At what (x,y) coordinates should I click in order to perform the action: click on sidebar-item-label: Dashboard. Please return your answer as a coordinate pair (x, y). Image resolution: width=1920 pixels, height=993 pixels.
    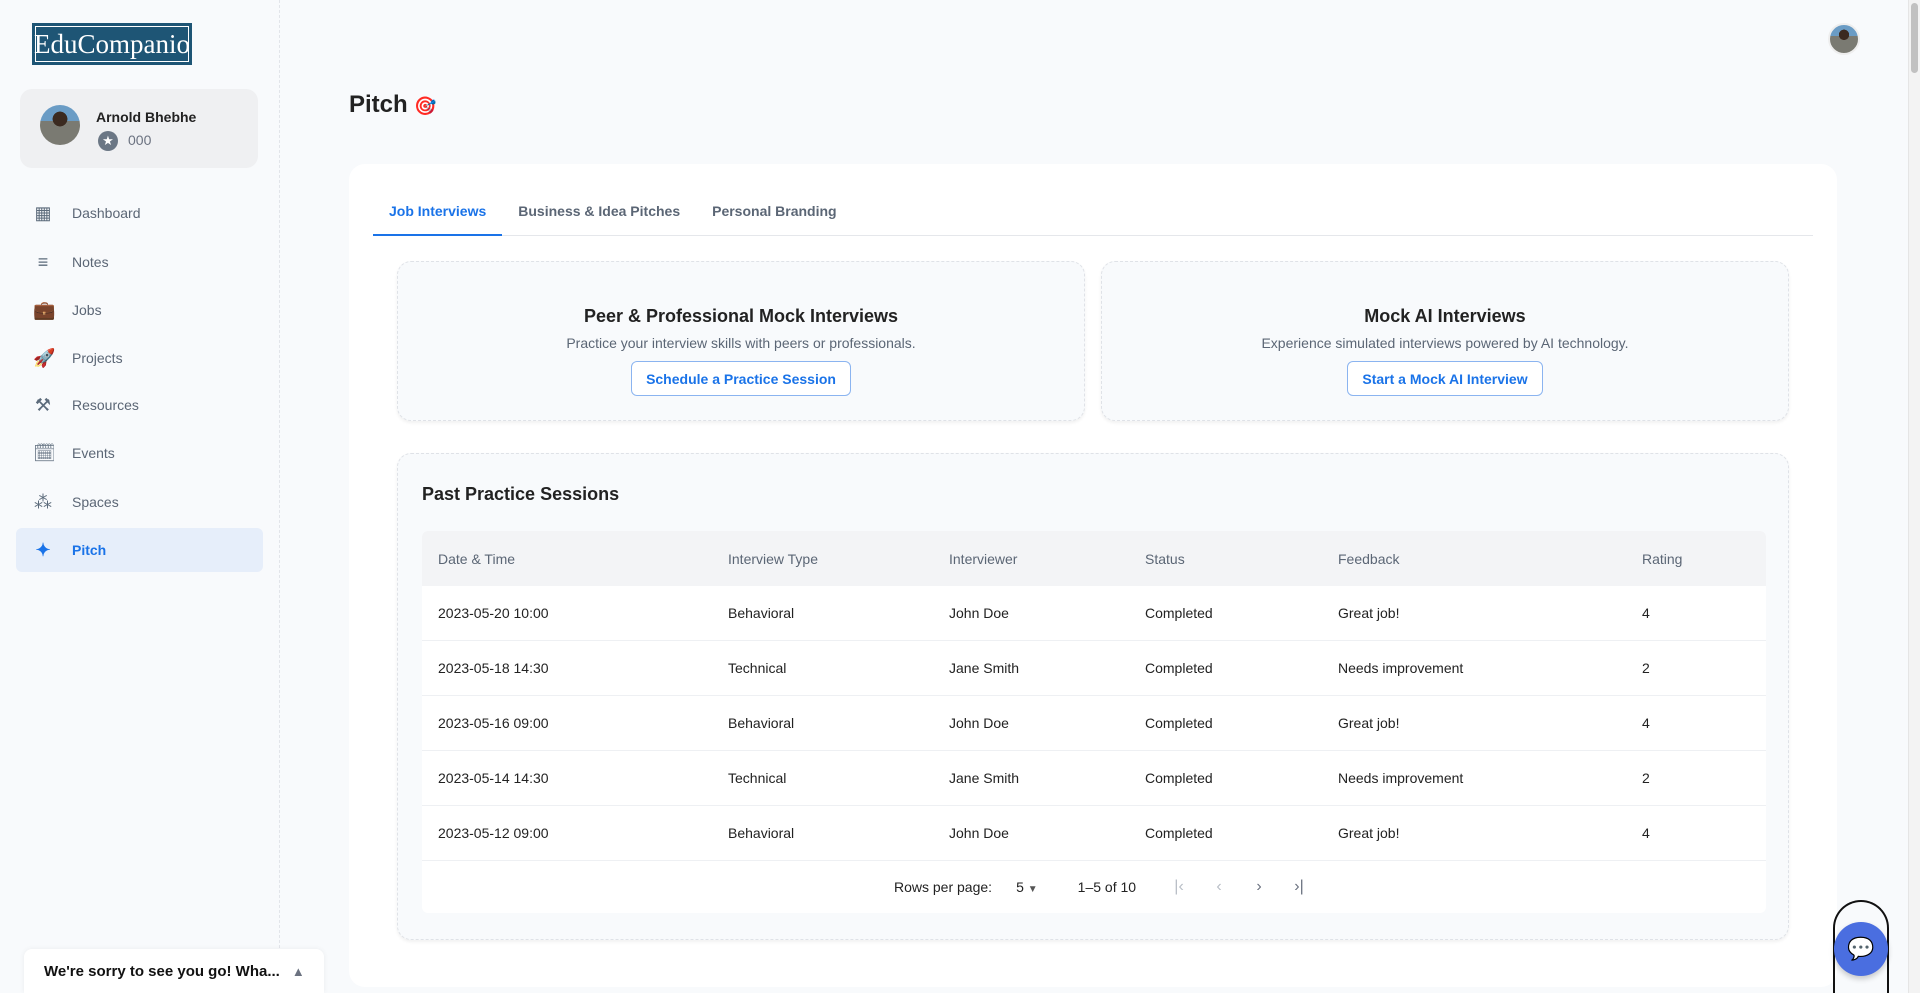
    Looking at the image, I should click on (106, 213).